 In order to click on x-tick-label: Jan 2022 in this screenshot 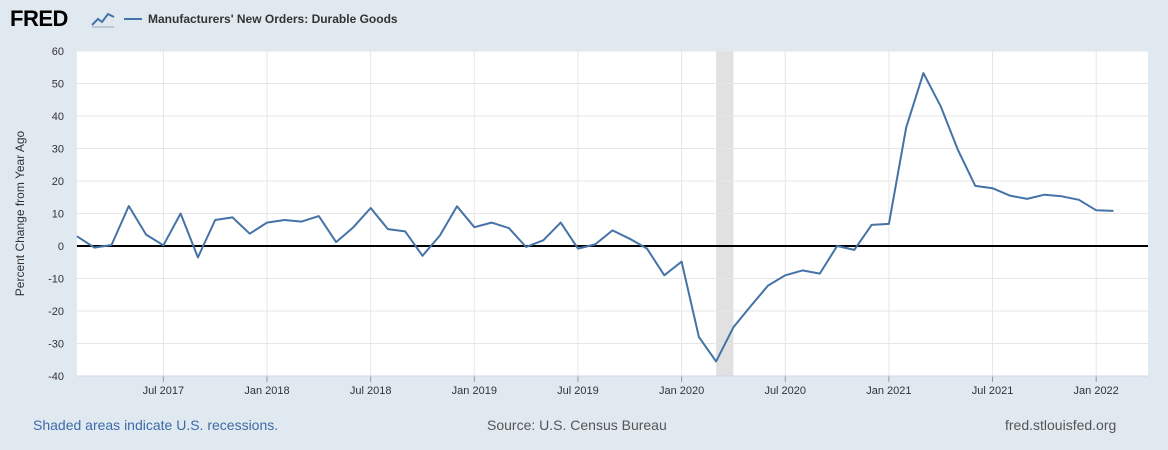, I will do `click(1096, 391)`.